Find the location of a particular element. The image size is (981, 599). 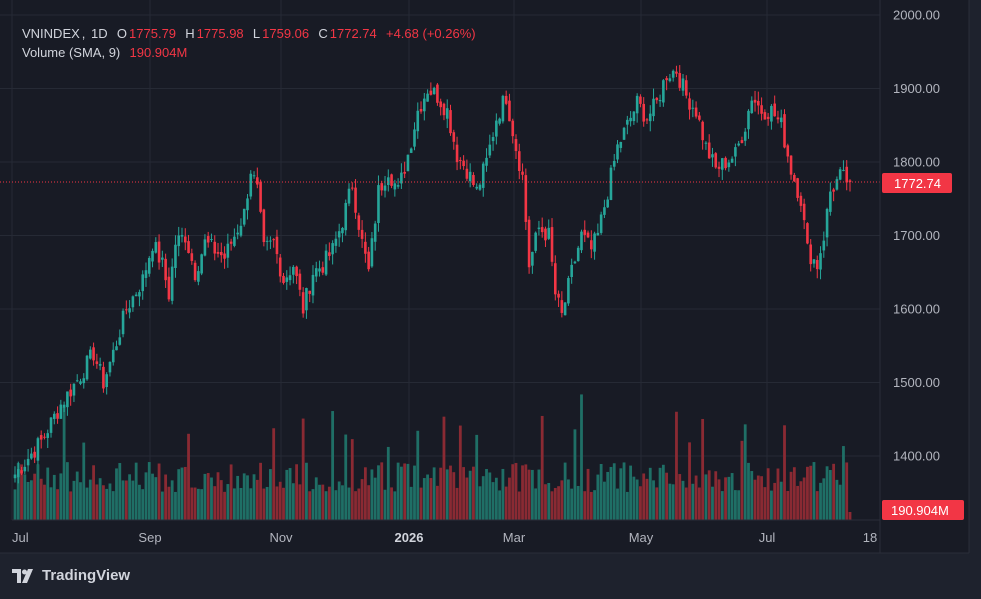

legend-symbol: VNINDEX is located at coordinates (51, 33).